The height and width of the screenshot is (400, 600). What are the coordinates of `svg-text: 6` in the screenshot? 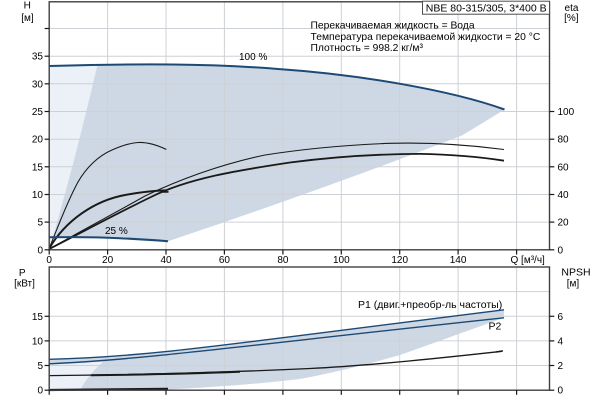 It's located at (561, 317).